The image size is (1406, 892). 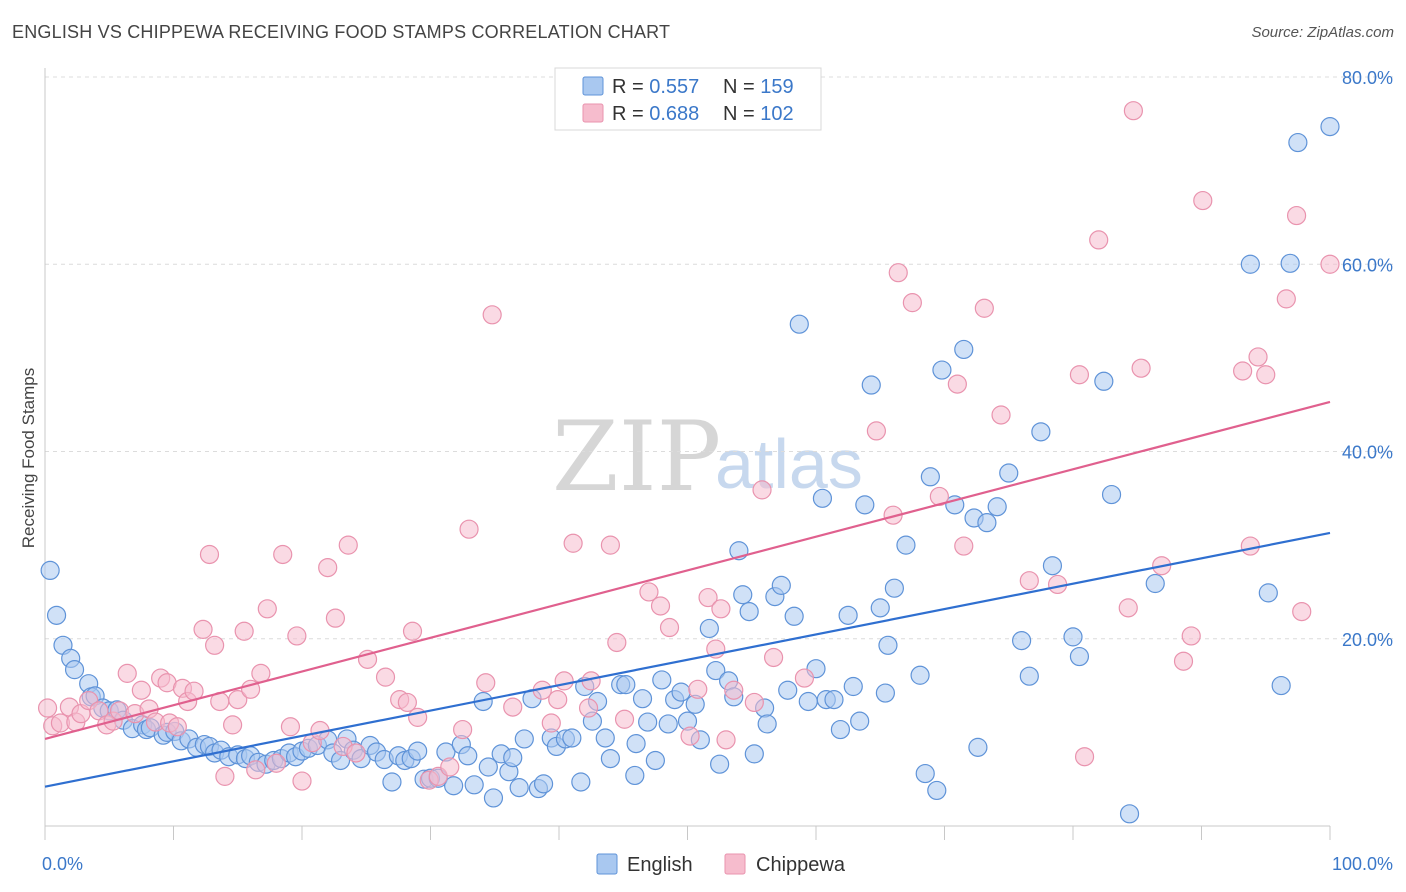 What do you see at coordinates (660, 865) in the screenshot?
I see `legend-label-english: English` at bounding box center [660, 865].